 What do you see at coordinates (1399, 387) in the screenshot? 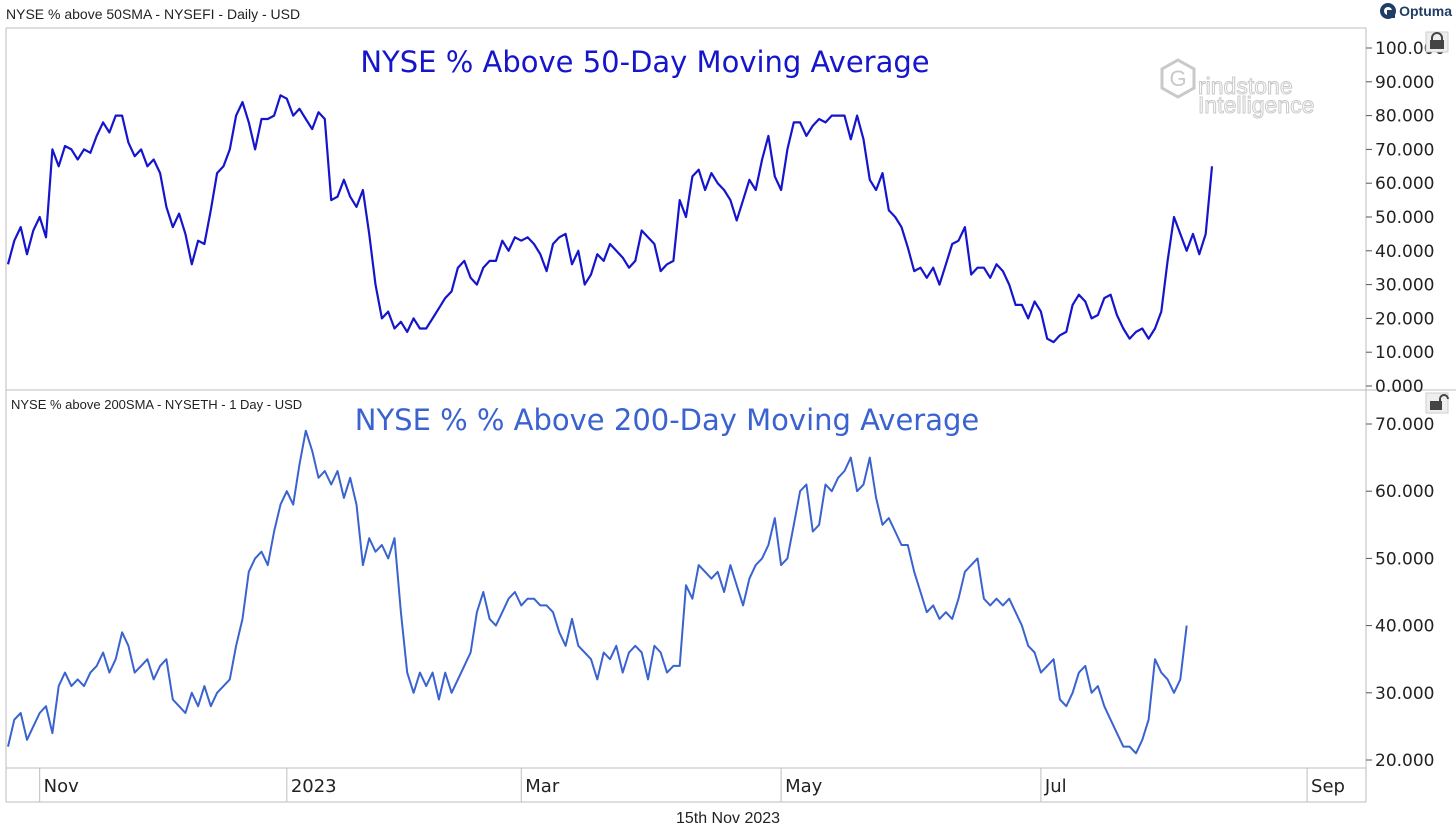
I see `top-y-tick-label: 0.000` at bounding box center [1399, 387].